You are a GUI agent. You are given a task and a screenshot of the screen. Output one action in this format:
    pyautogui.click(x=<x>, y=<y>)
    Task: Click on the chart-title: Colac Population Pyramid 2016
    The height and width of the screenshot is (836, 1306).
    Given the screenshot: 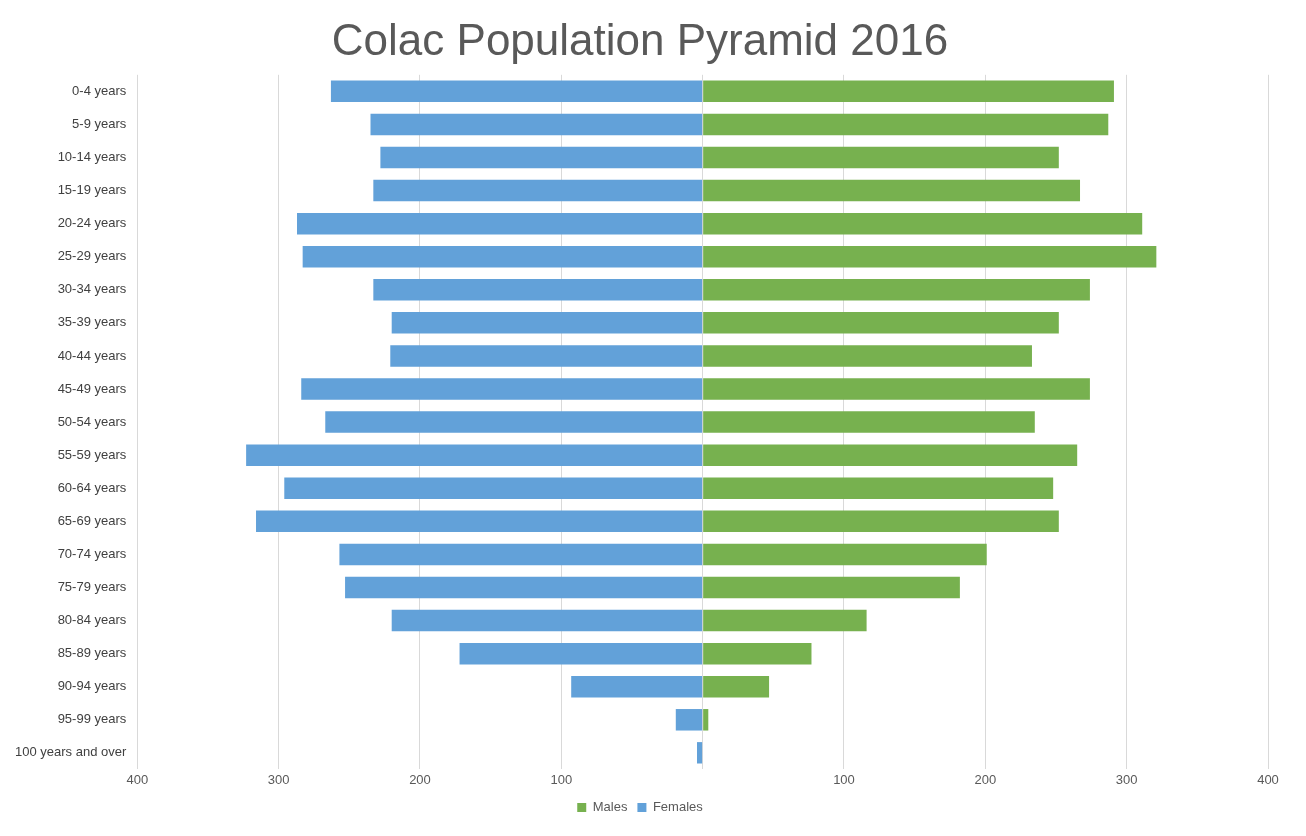 What is the action you would take?
    pyautogui.click(x=640, y=39)
    